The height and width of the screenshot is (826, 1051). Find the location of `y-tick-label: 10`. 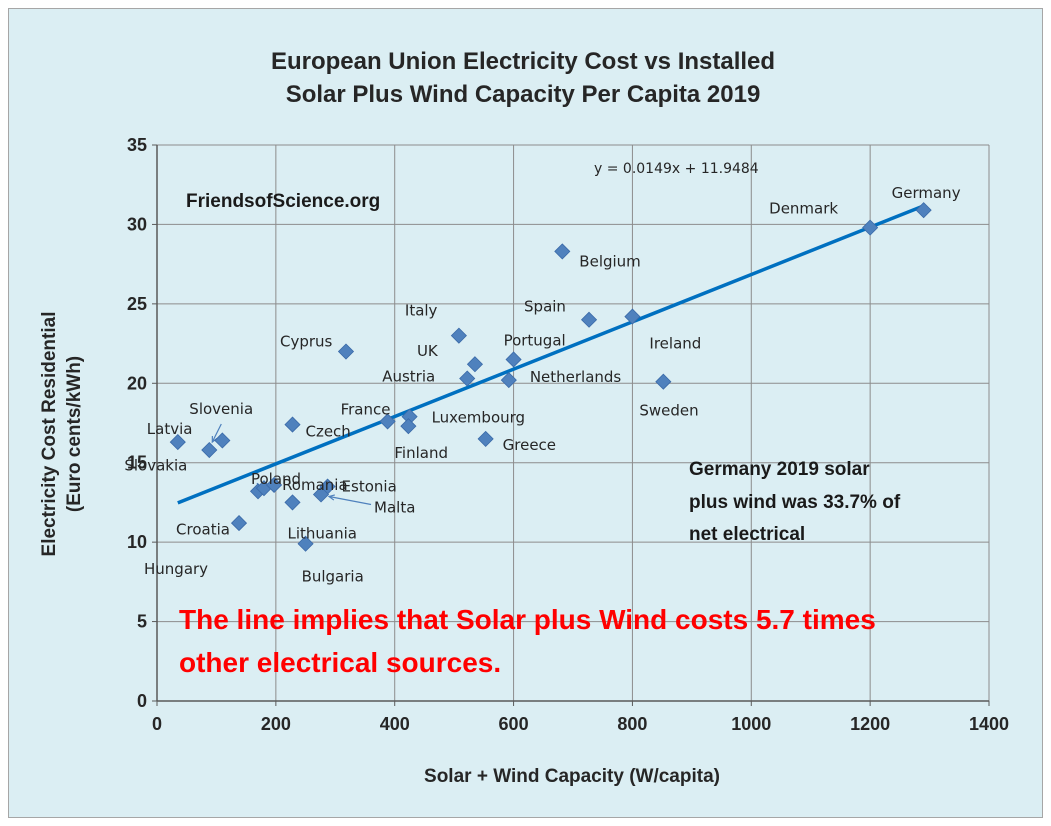

y-tick-label: 10 is located at coordinates (137, 542).